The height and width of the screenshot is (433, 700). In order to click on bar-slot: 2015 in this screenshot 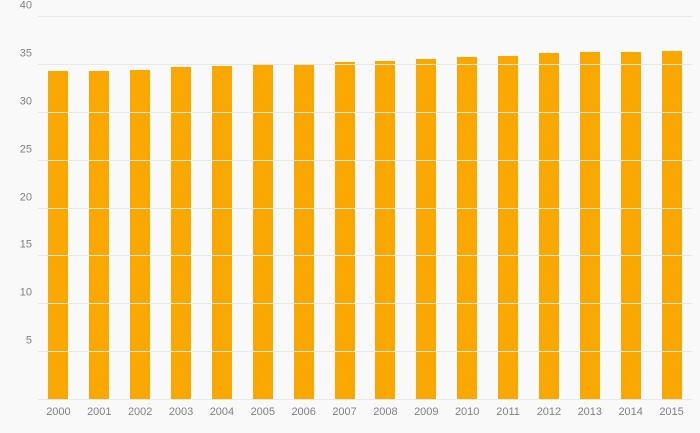, I will do `click(671, 217)`.